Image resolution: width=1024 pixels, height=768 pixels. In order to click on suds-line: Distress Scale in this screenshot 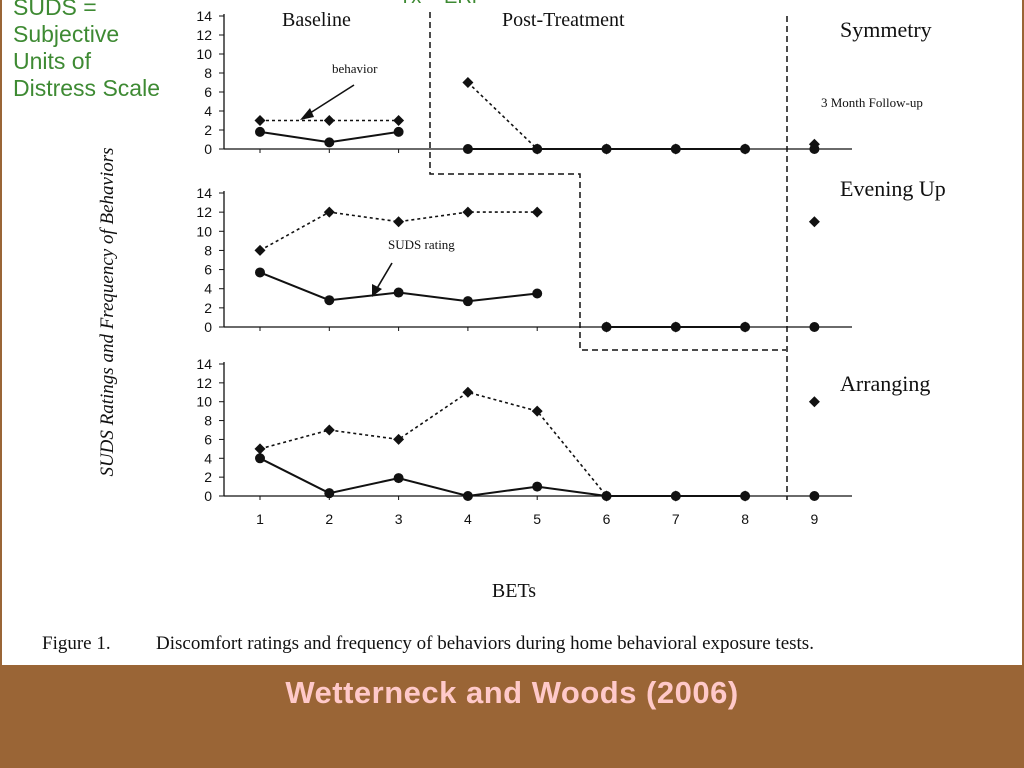, I will do `click(86, 88)`.